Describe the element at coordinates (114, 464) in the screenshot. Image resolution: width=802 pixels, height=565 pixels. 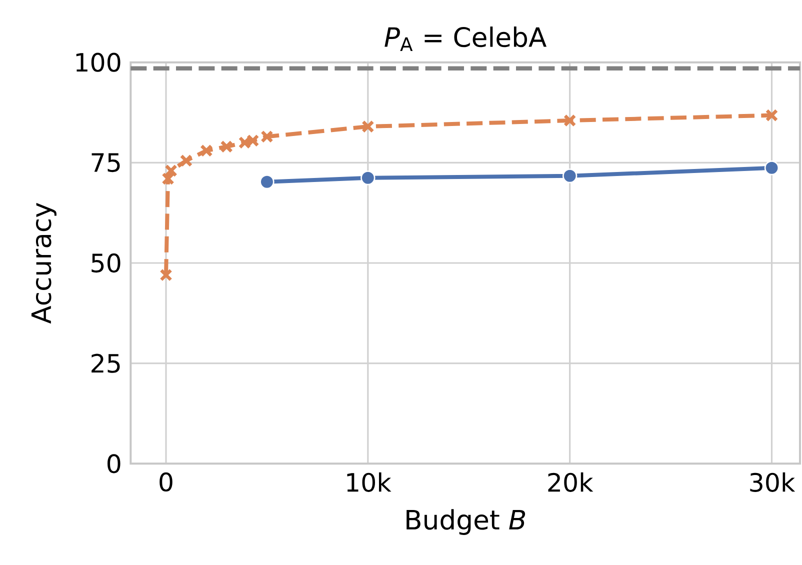
I see `y-tick-label: 0` at that location.